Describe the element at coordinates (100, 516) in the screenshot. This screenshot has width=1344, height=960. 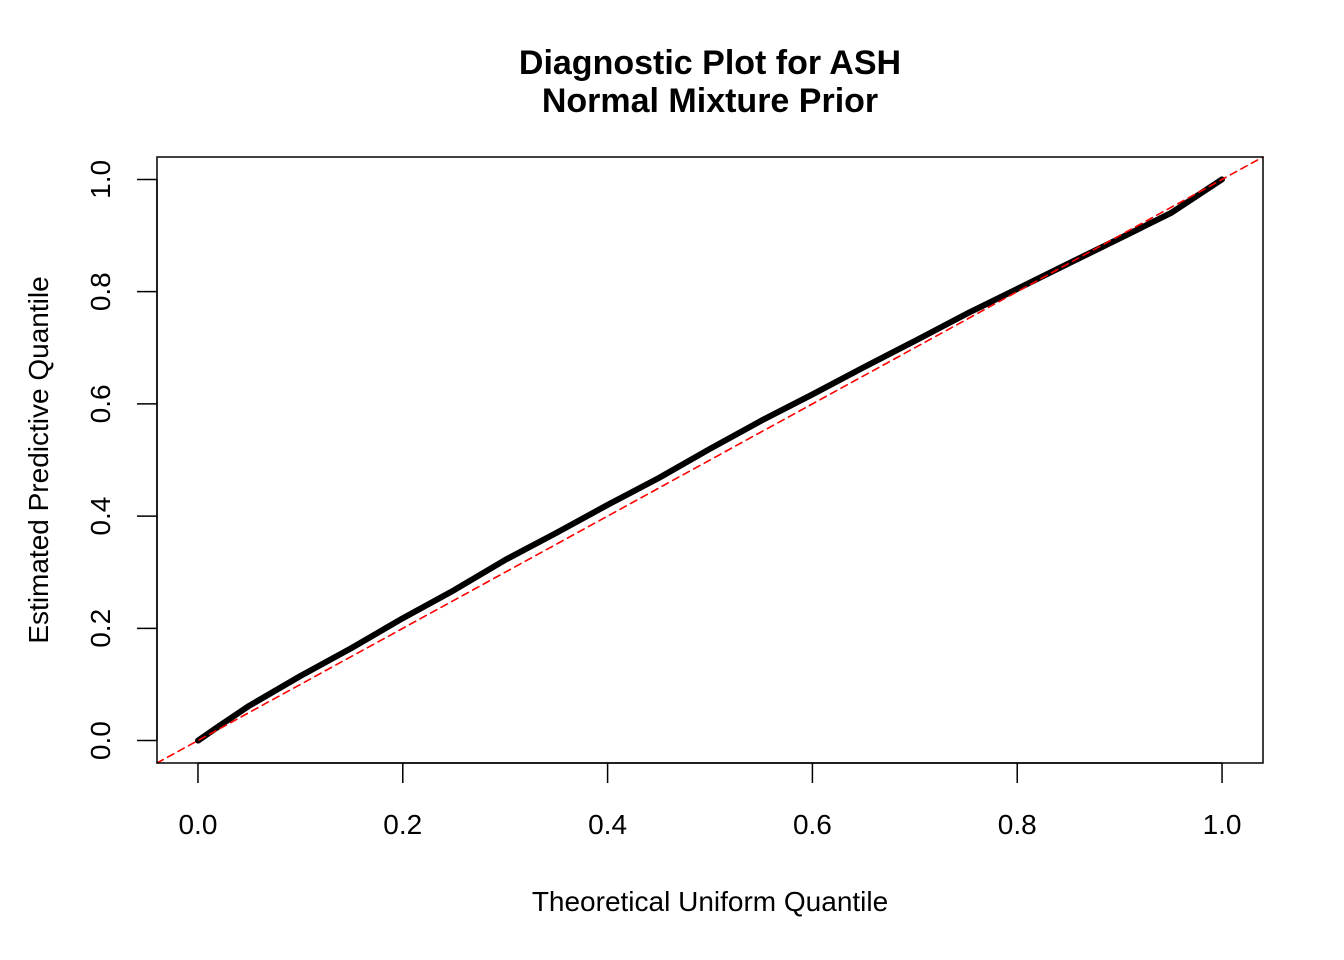
I see `y-tick-label: 0.4` at that location.